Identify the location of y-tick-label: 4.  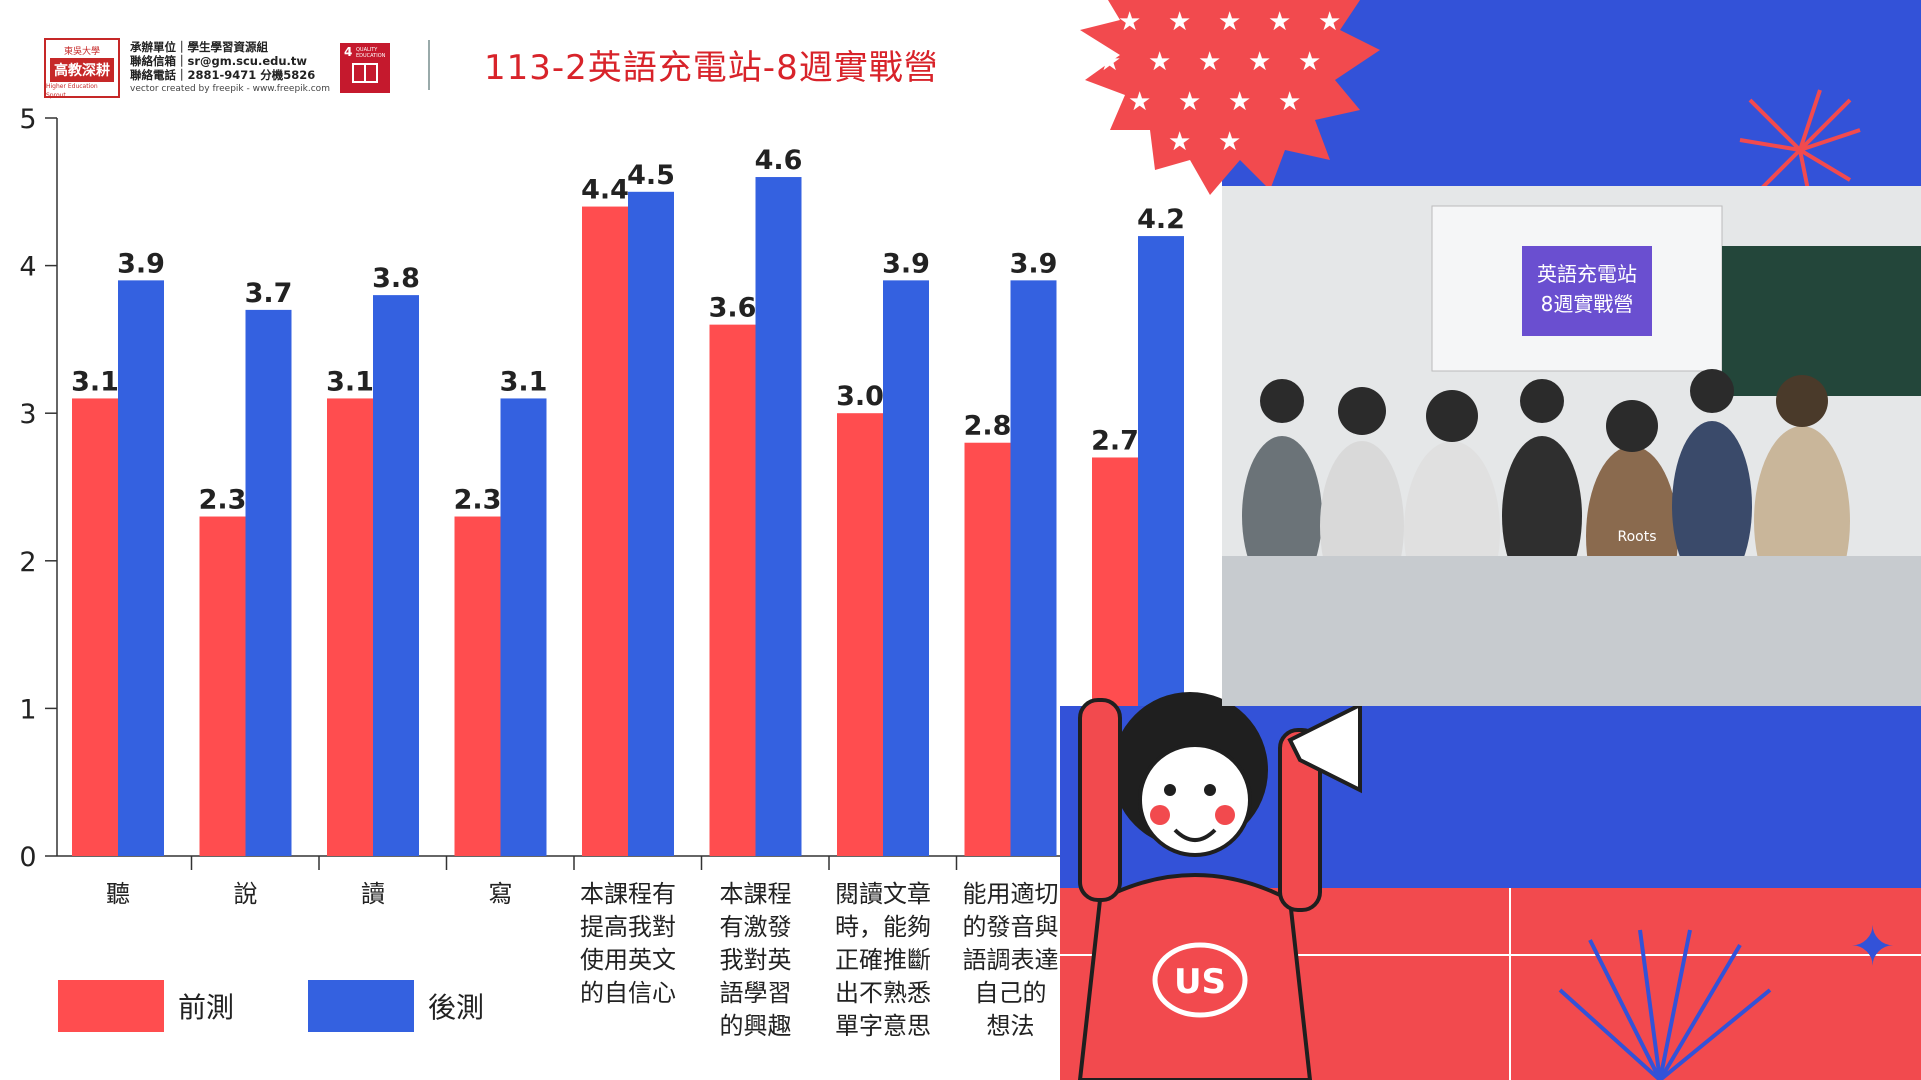
(27, 267).